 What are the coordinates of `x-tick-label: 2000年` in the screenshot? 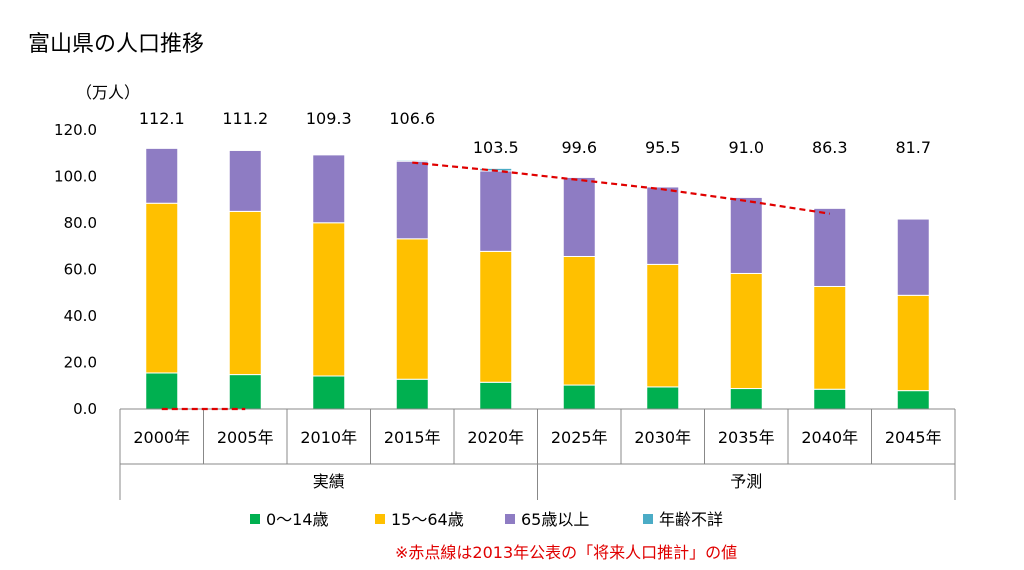 It's located at (161, 437).